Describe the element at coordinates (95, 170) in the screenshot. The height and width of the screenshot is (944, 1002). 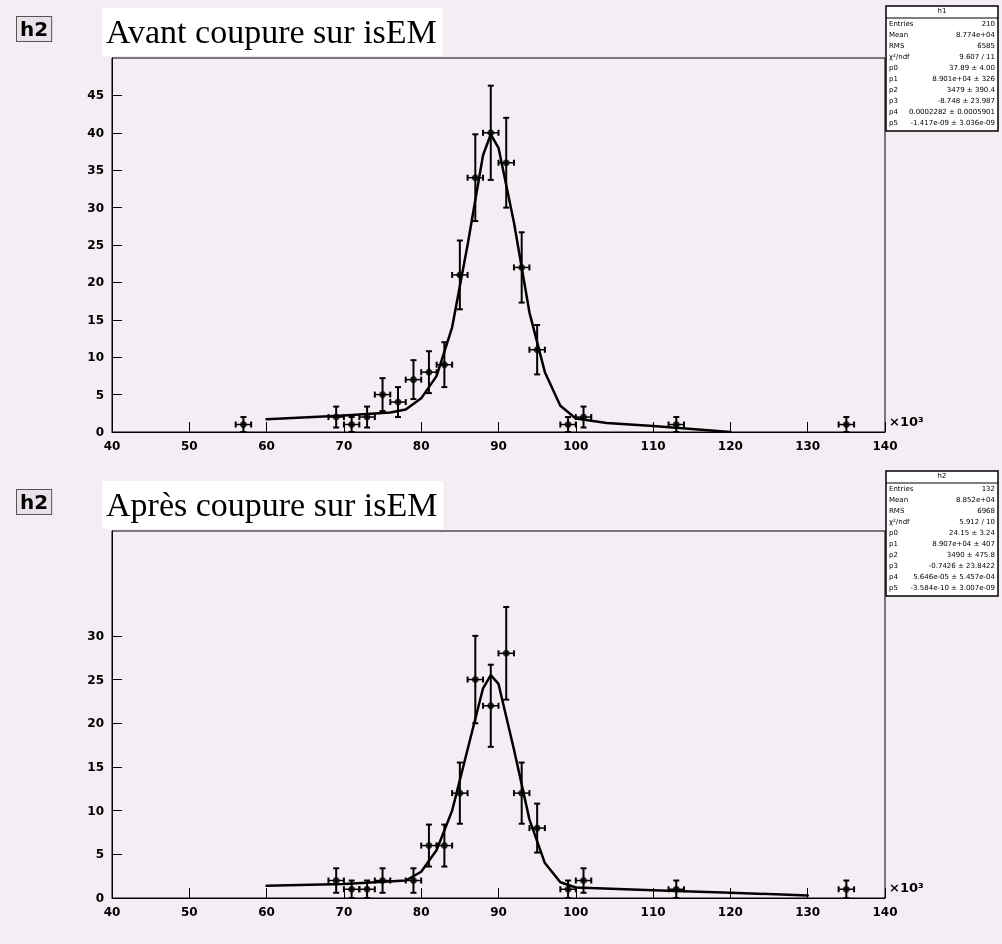
I see `y-tick-label: 35` at that location.